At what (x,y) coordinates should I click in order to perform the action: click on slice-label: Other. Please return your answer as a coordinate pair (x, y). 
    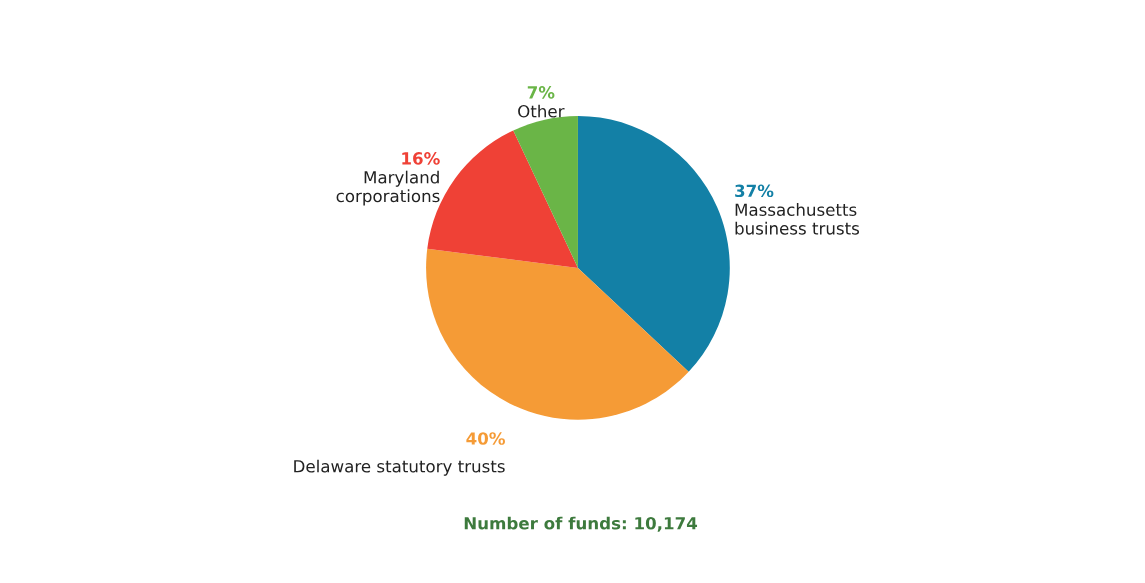
    Looking at the image, I should click on (541, 111).